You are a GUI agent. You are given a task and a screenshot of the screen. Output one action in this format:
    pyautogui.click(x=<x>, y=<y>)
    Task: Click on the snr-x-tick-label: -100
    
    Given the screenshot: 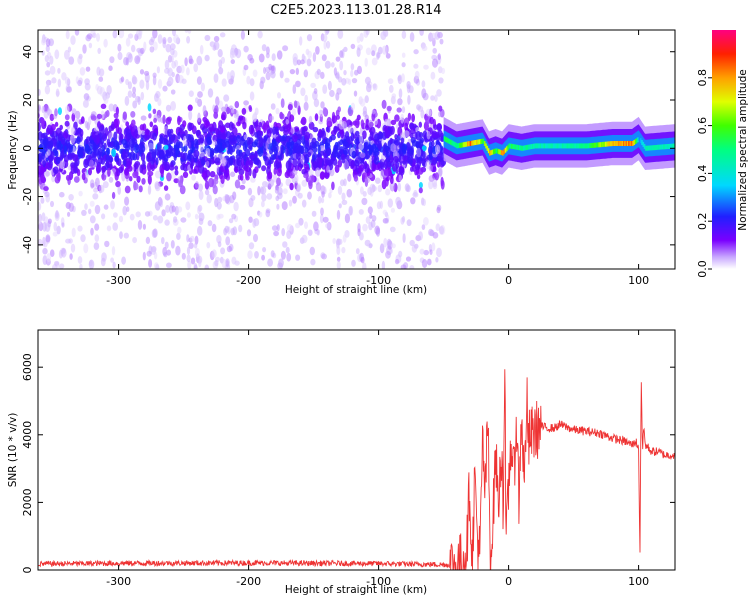 What is the action you would take?
    pyautogui.click(x=378, y=581)
    